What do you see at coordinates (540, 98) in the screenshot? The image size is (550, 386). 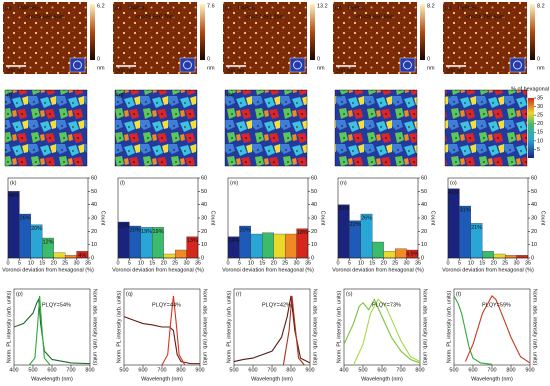 I see `colorbar-tick-label: 35` at bounding box center [540, 98].